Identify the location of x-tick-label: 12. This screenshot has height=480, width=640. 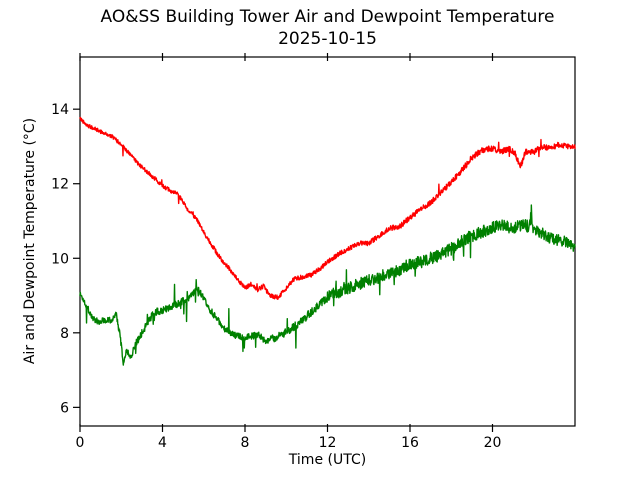
(328, 443).